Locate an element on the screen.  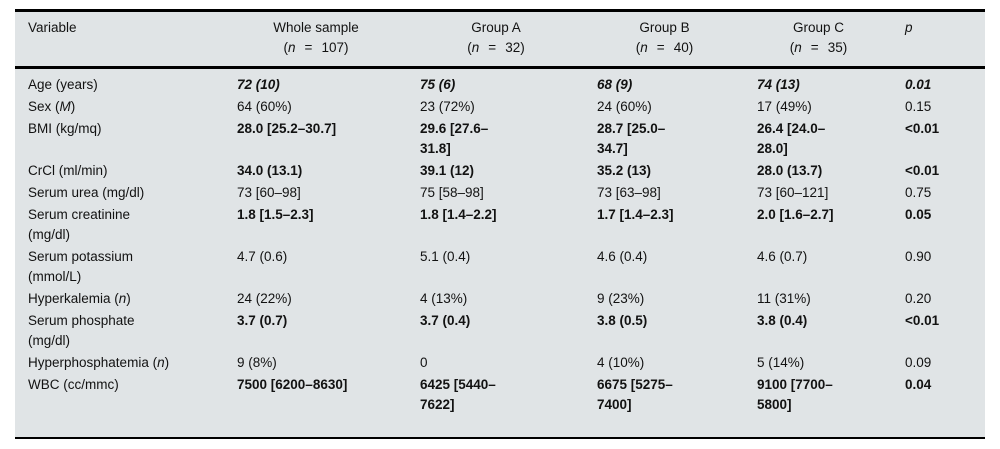
value-cell: 1.8 [1.5–2.3] is located at coordinates (275, 214).